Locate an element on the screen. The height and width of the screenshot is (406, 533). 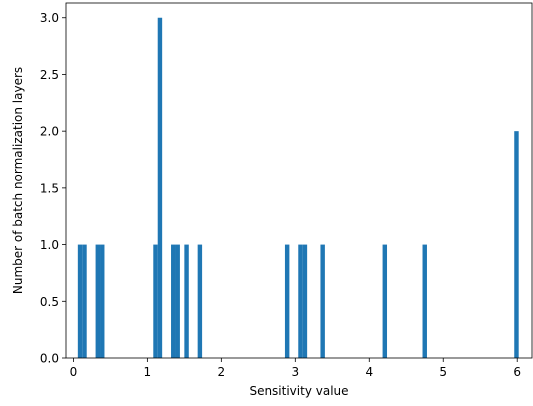
y-tick-label: 3.0 is located at coordinates (49, 18).